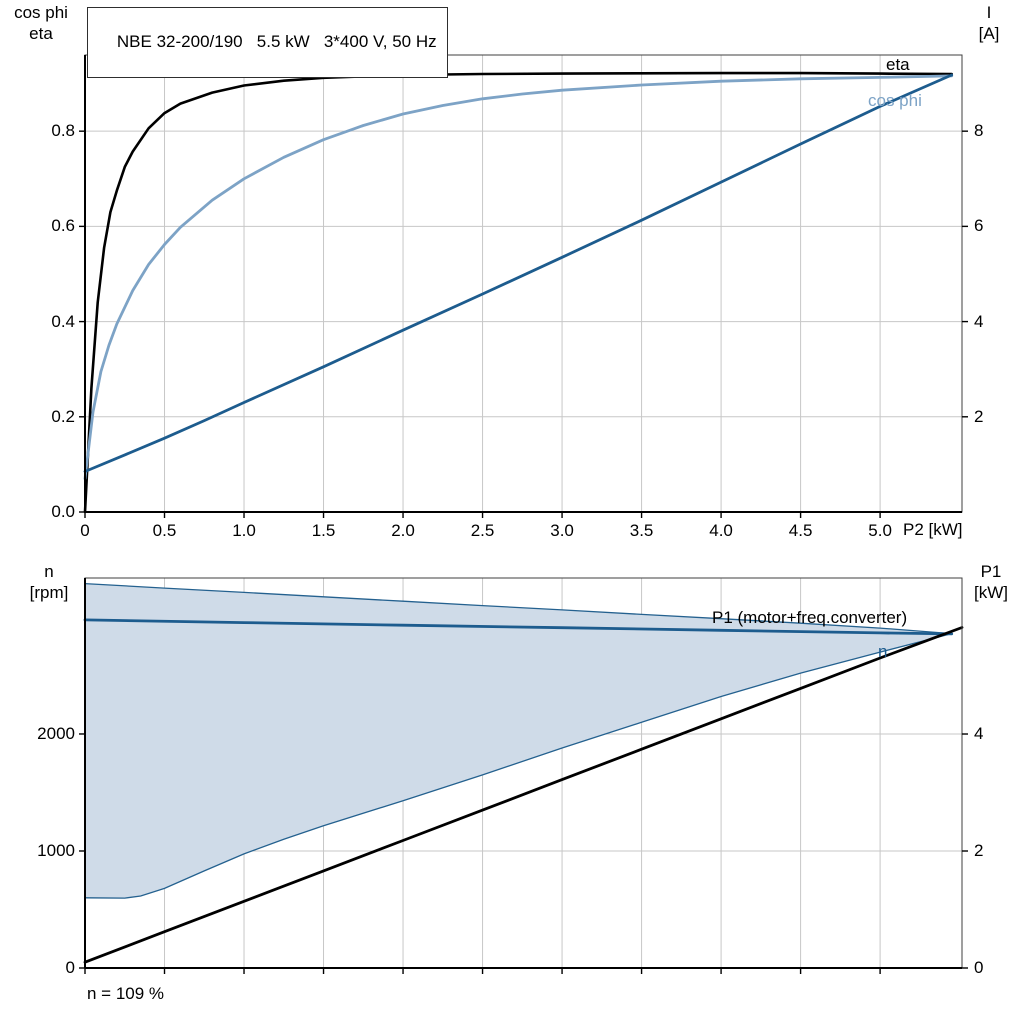 This screenshot has width=1024, height=1024. Describe the element at coordinates (49, 592) in the screenshot. I see `left-axis-unit-rpm: [rpm]` at that location.